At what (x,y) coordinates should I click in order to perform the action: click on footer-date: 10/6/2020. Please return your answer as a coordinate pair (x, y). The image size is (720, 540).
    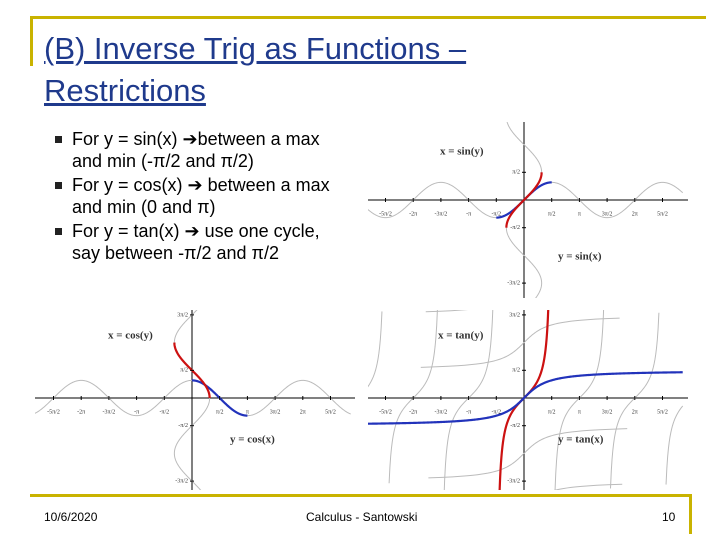
    Looking at the image, I should click on (71, 517).